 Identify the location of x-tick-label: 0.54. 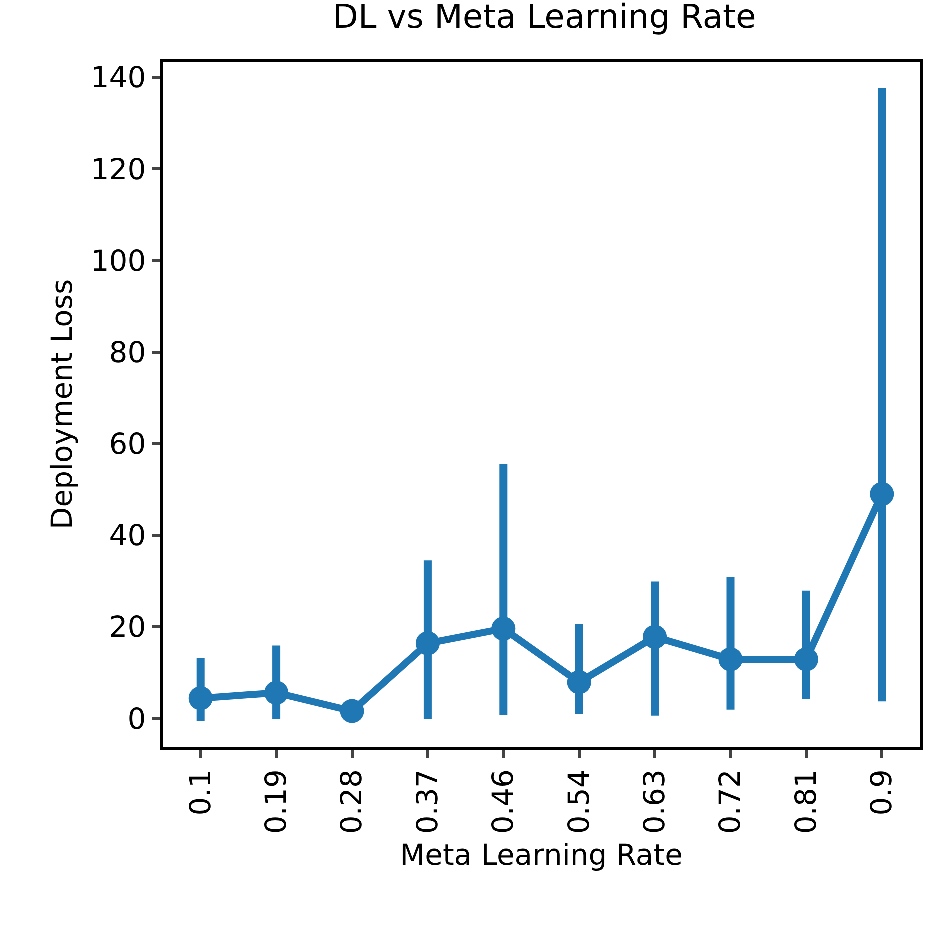
(579, 802).